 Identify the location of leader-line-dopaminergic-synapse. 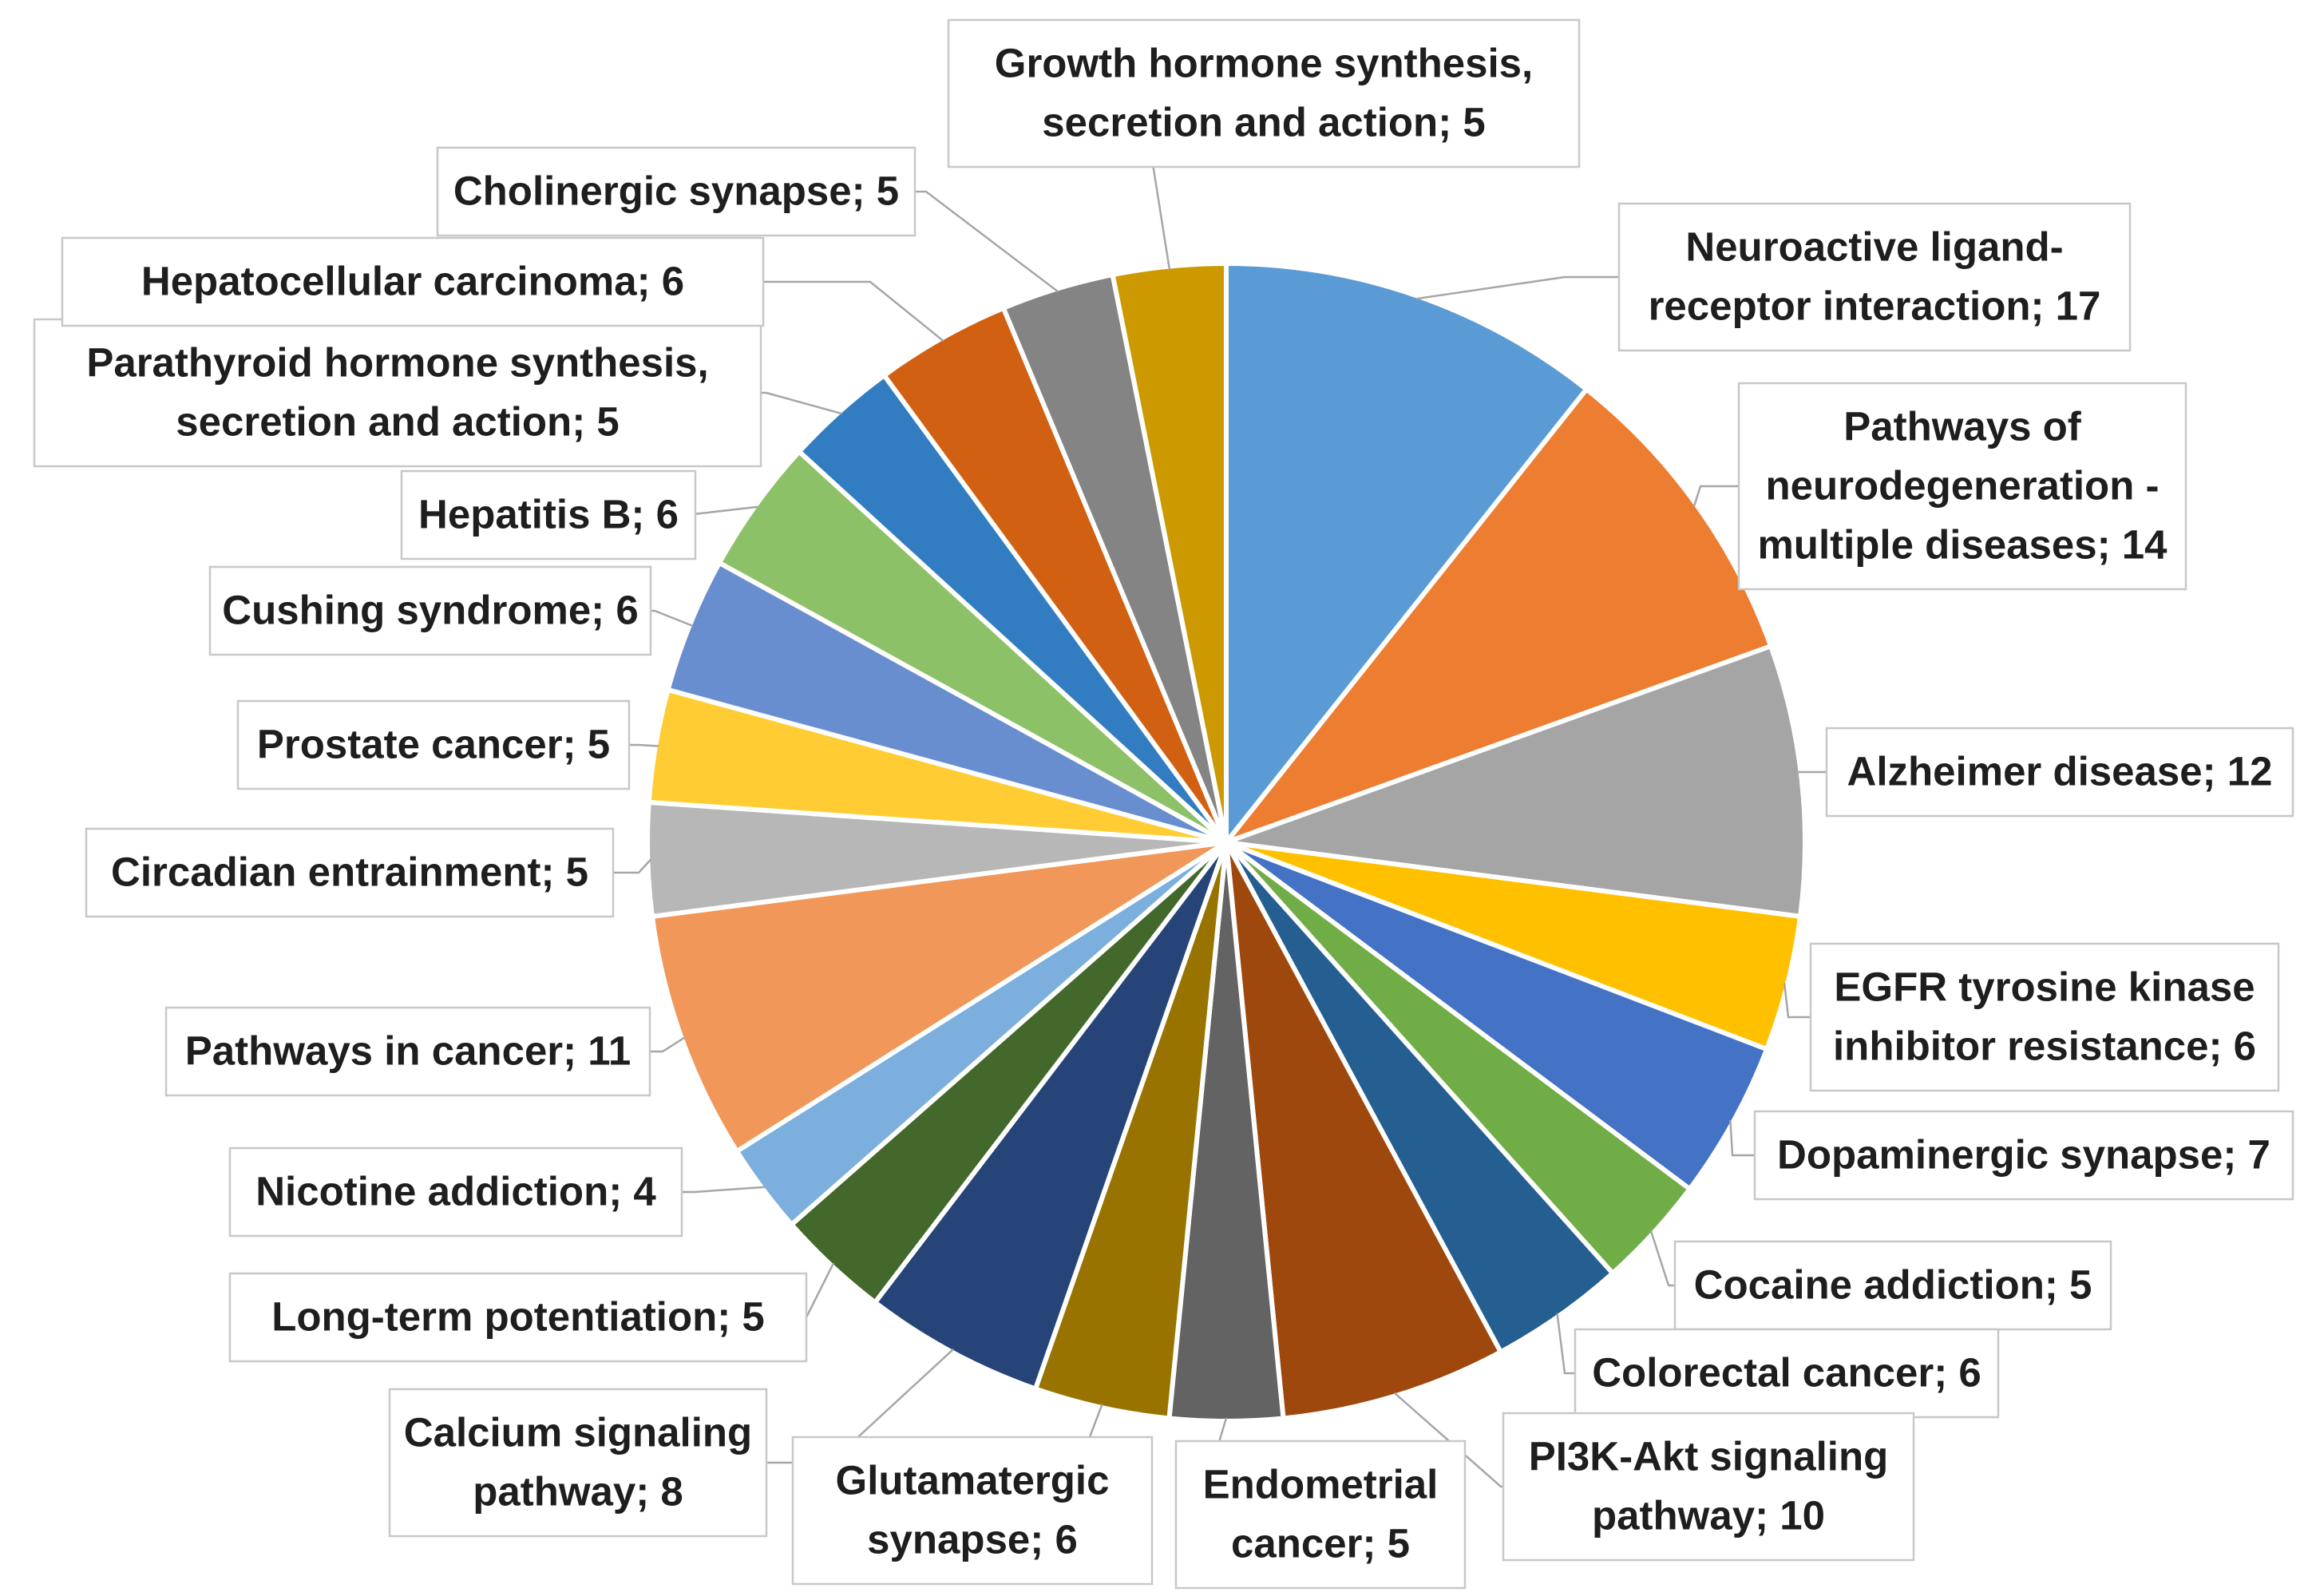
(1742, 1138).